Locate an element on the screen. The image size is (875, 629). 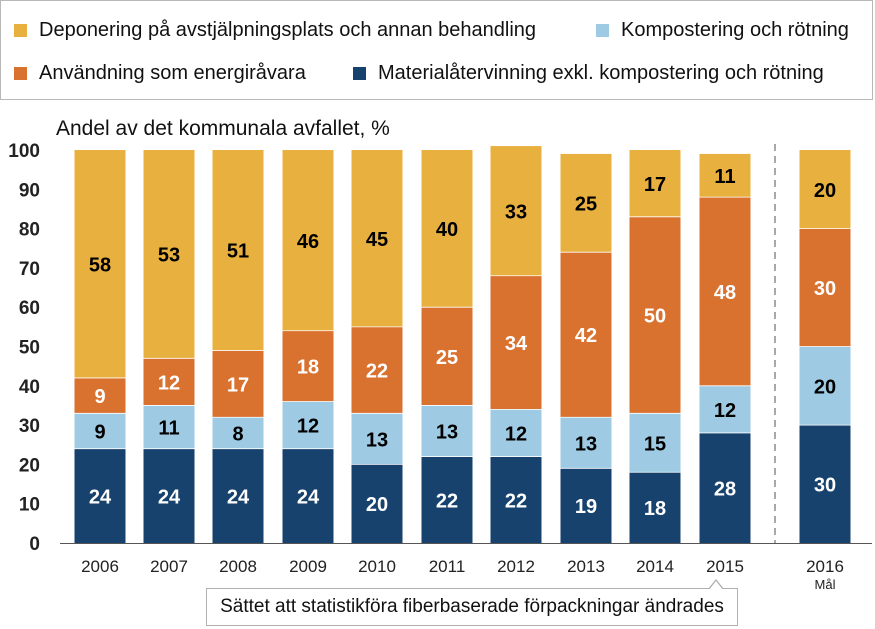
data-label-2009-series-0: 24 is located at coordinates (308, 497).